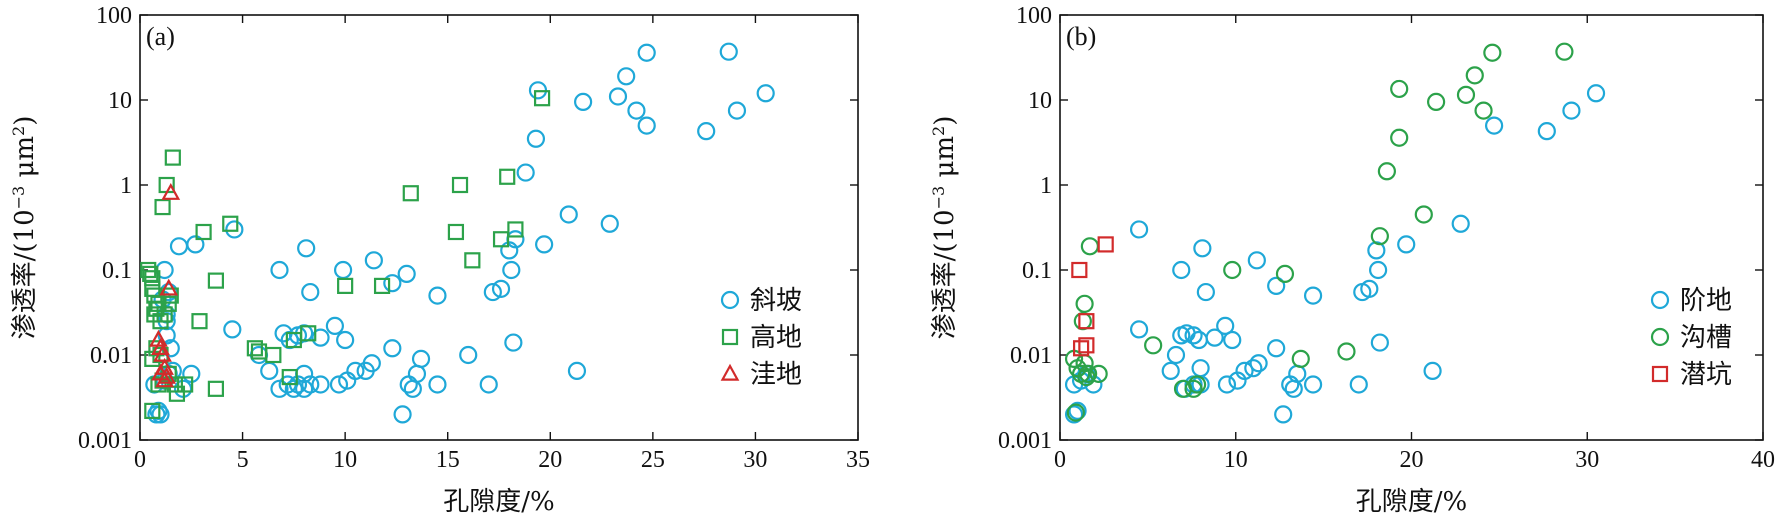 Image resolution: width=1780 pixels, height=518 pixels. What do you see at coordinates (938, 131) in the screenshot?
I see `y-axis-title-unit-exp-b: 2` at bounding box center [938, 131].